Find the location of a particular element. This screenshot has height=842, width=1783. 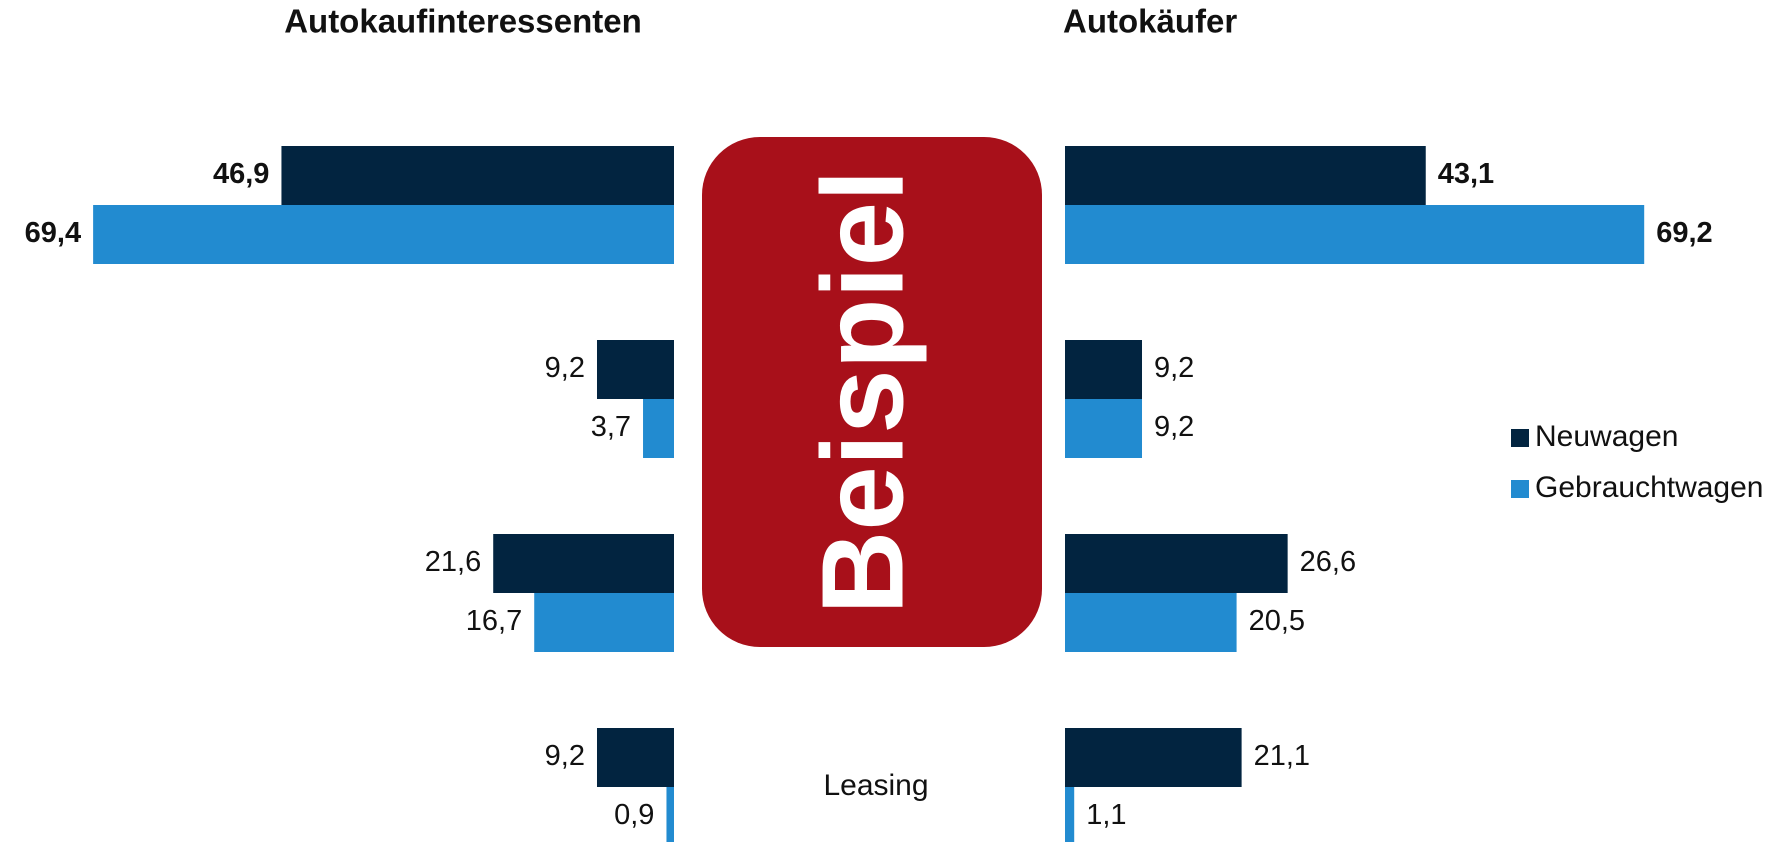

legend-label: Gebrauchtwagen is located at coordinates (1649, 487).